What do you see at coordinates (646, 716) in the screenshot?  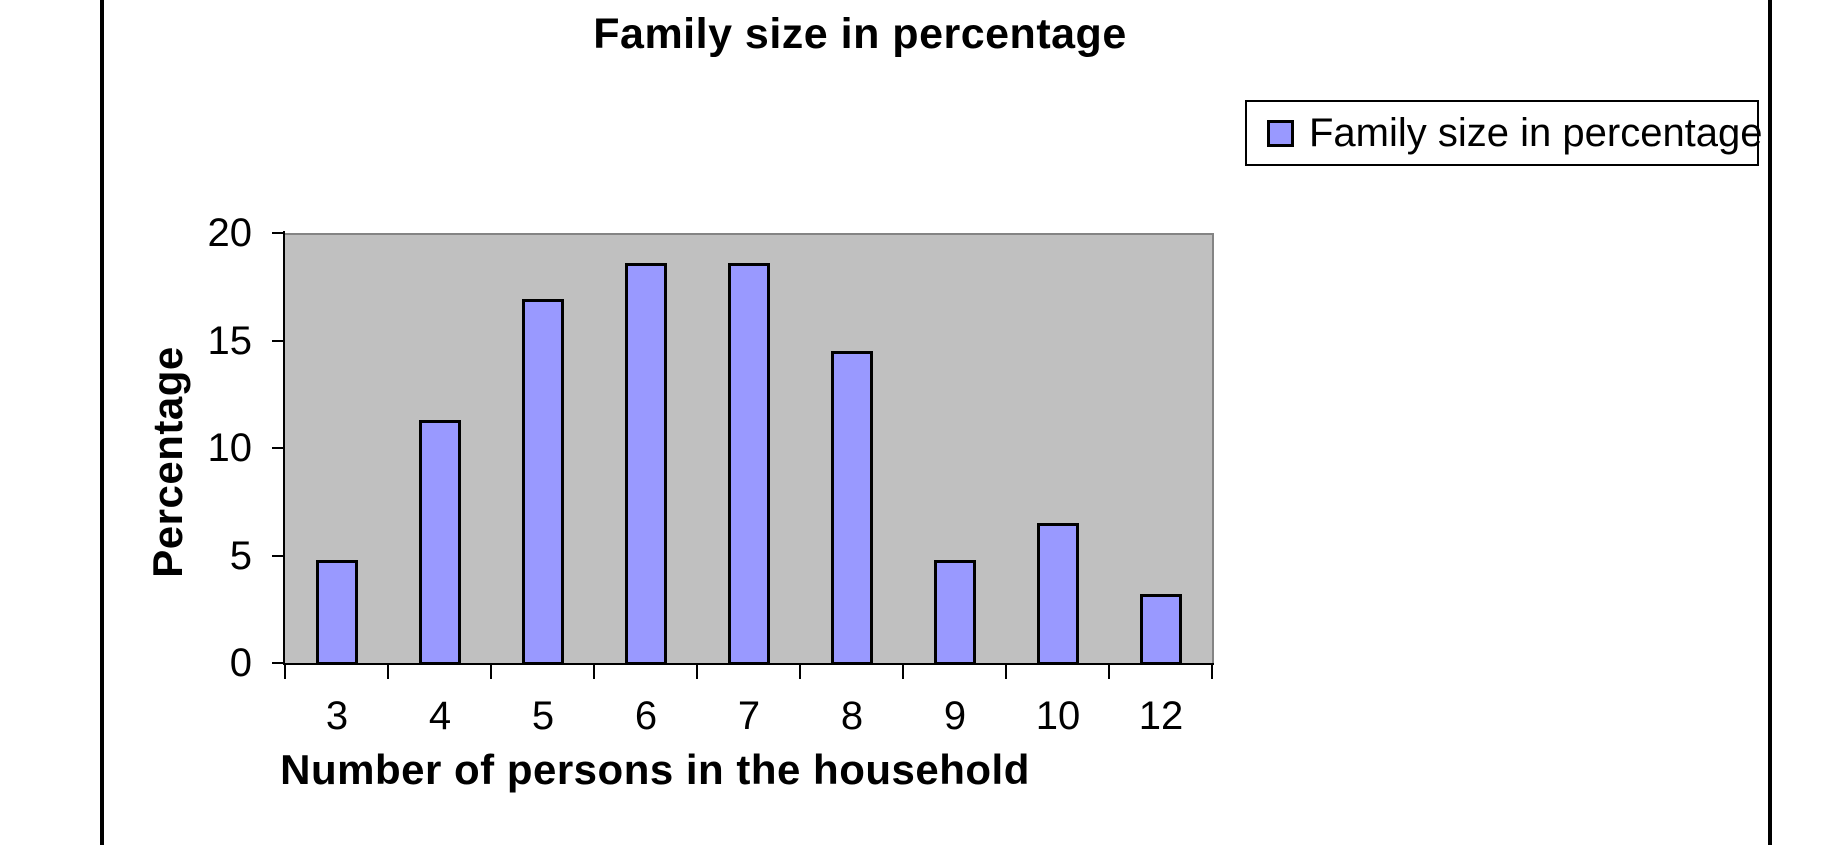 I see `x-tick-label: 6` at bounding box center [646, 716].